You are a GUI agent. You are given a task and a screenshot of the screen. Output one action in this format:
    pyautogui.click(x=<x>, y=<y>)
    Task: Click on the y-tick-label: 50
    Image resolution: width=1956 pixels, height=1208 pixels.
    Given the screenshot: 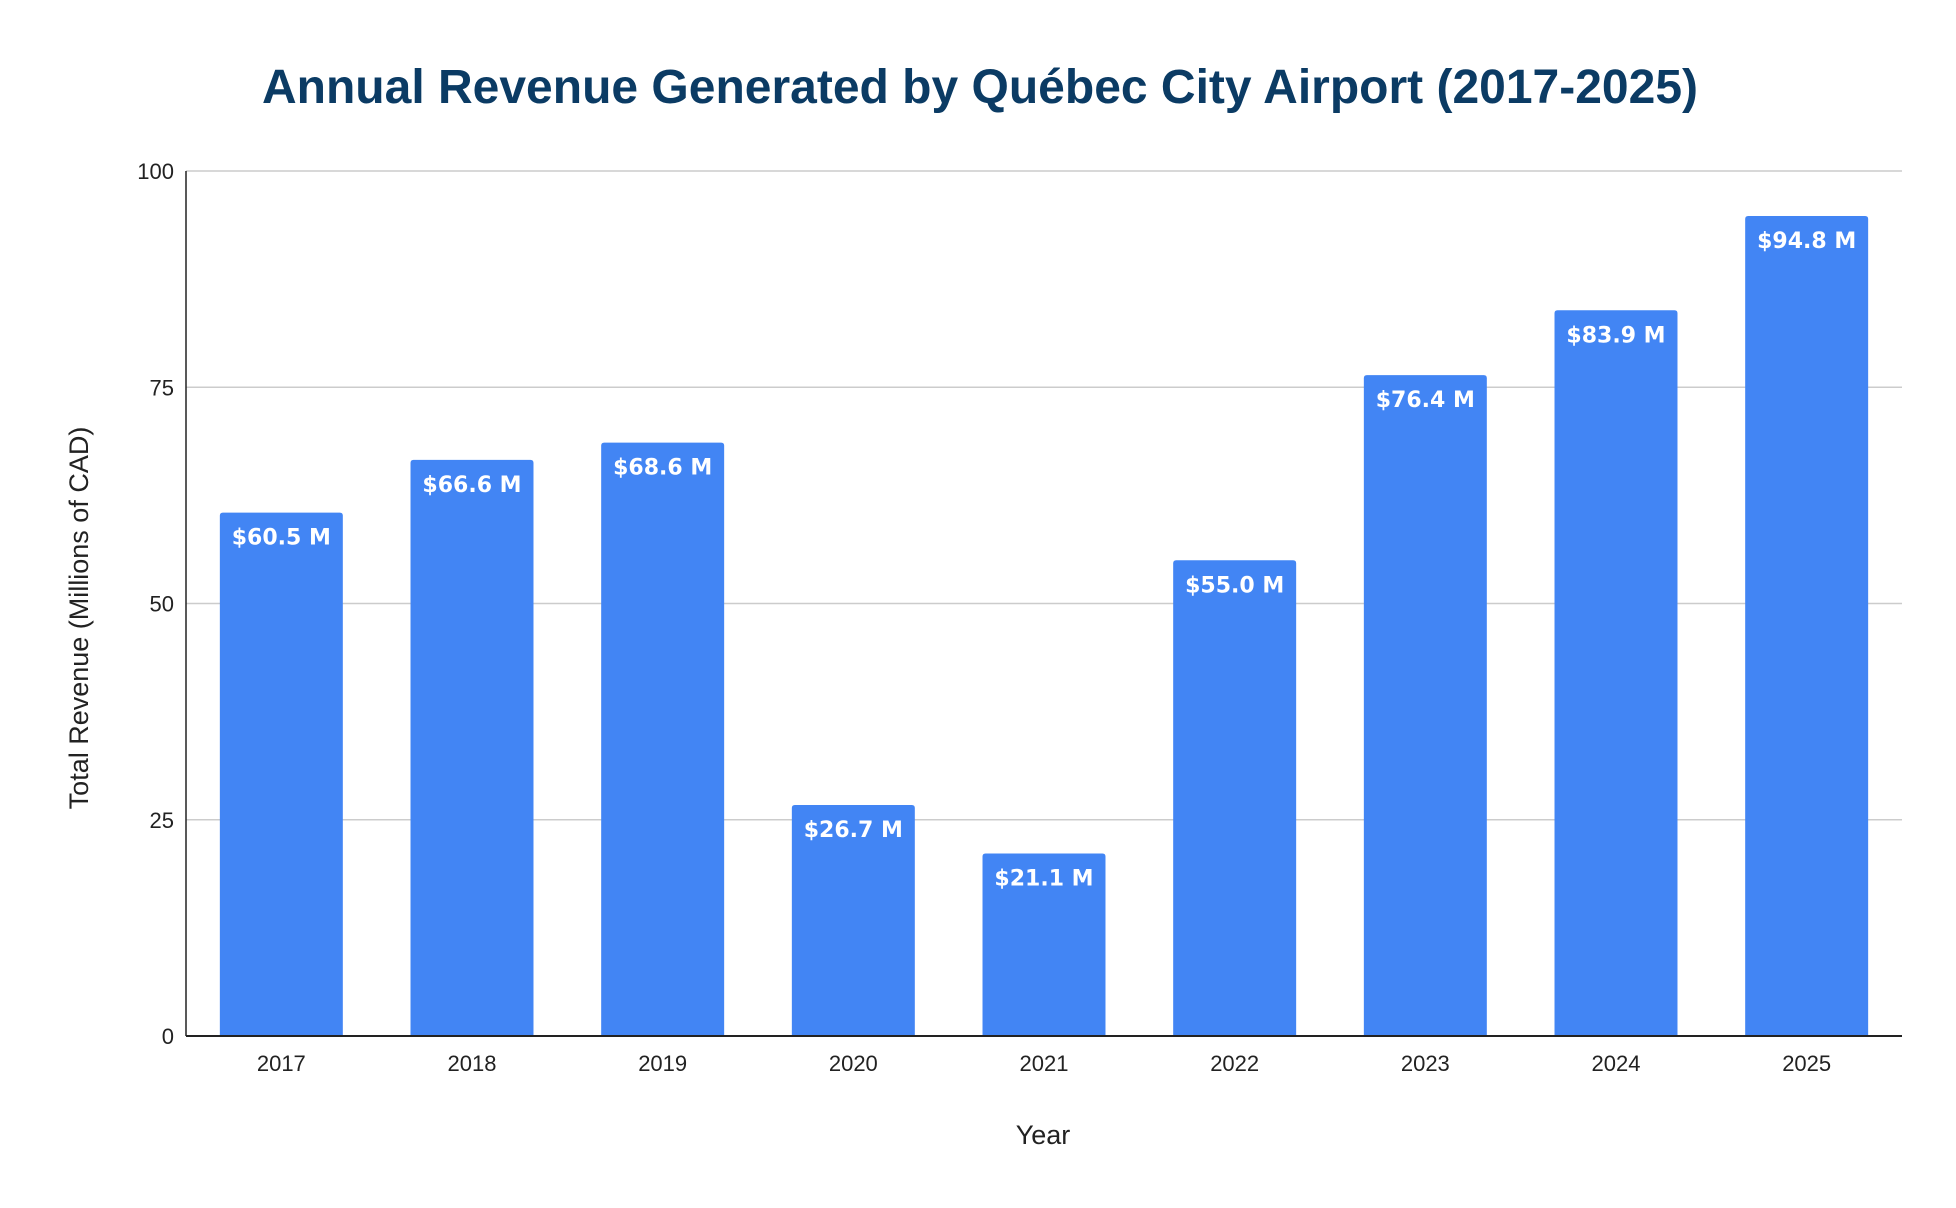 What is the action you would take?
    pyautogui.click(x=162, y=604)
    